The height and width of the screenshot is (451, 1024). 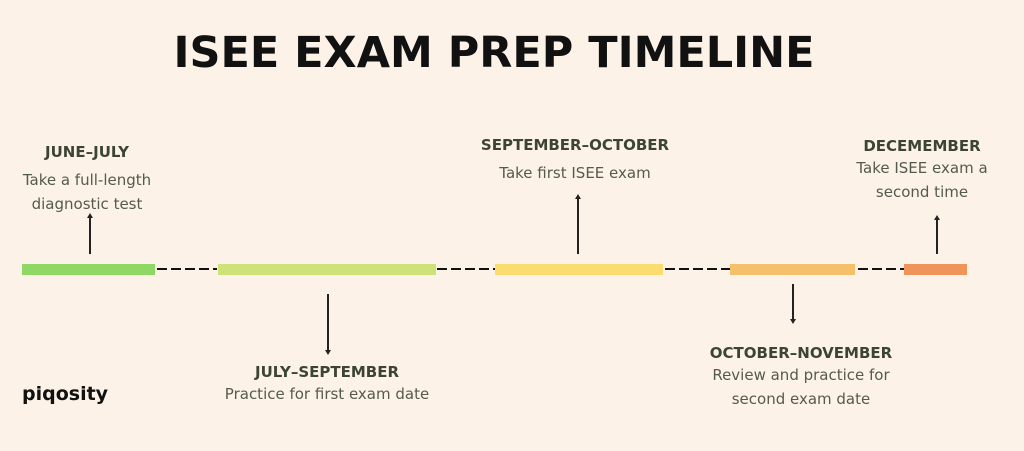 I want to click on phase-description: Review and practice for, so click(x=801, y=375).